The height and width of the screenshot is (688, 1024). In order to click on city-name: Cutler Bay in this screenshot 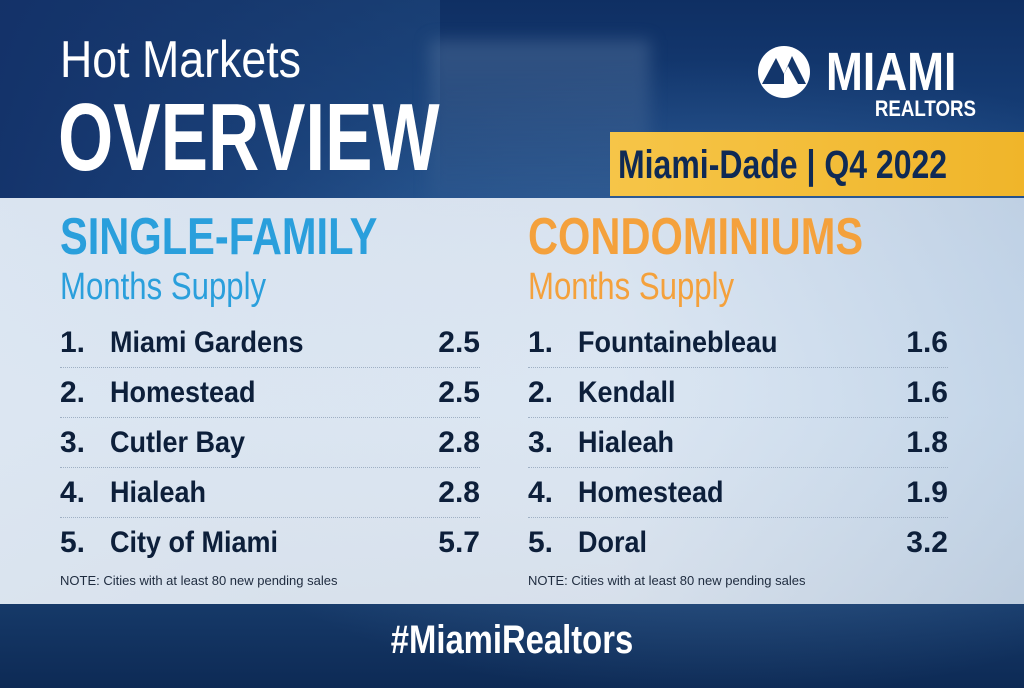, I will do `click(178, 442)`.